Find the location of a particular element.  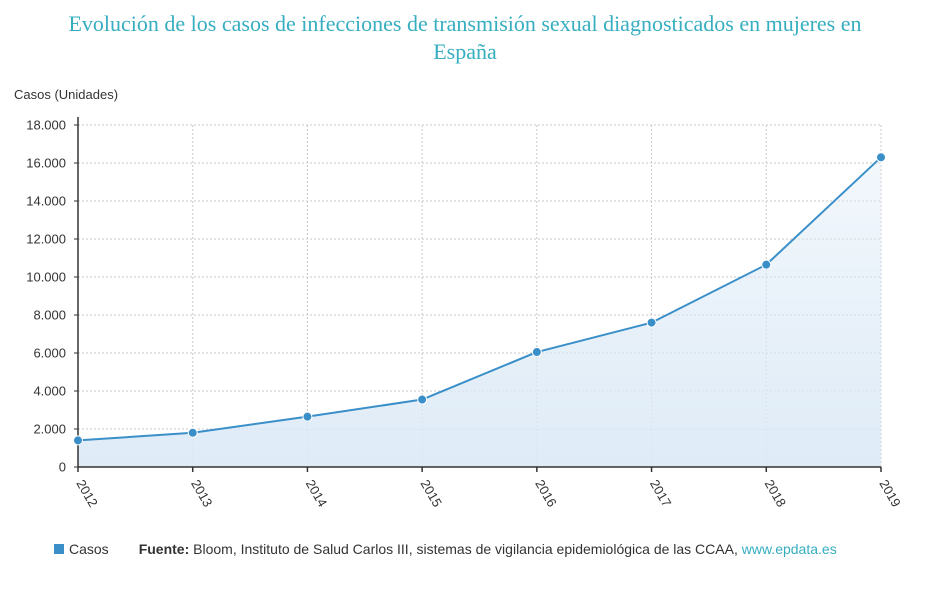

source-link: www.epdata.es is located at coordinates (789, 549).